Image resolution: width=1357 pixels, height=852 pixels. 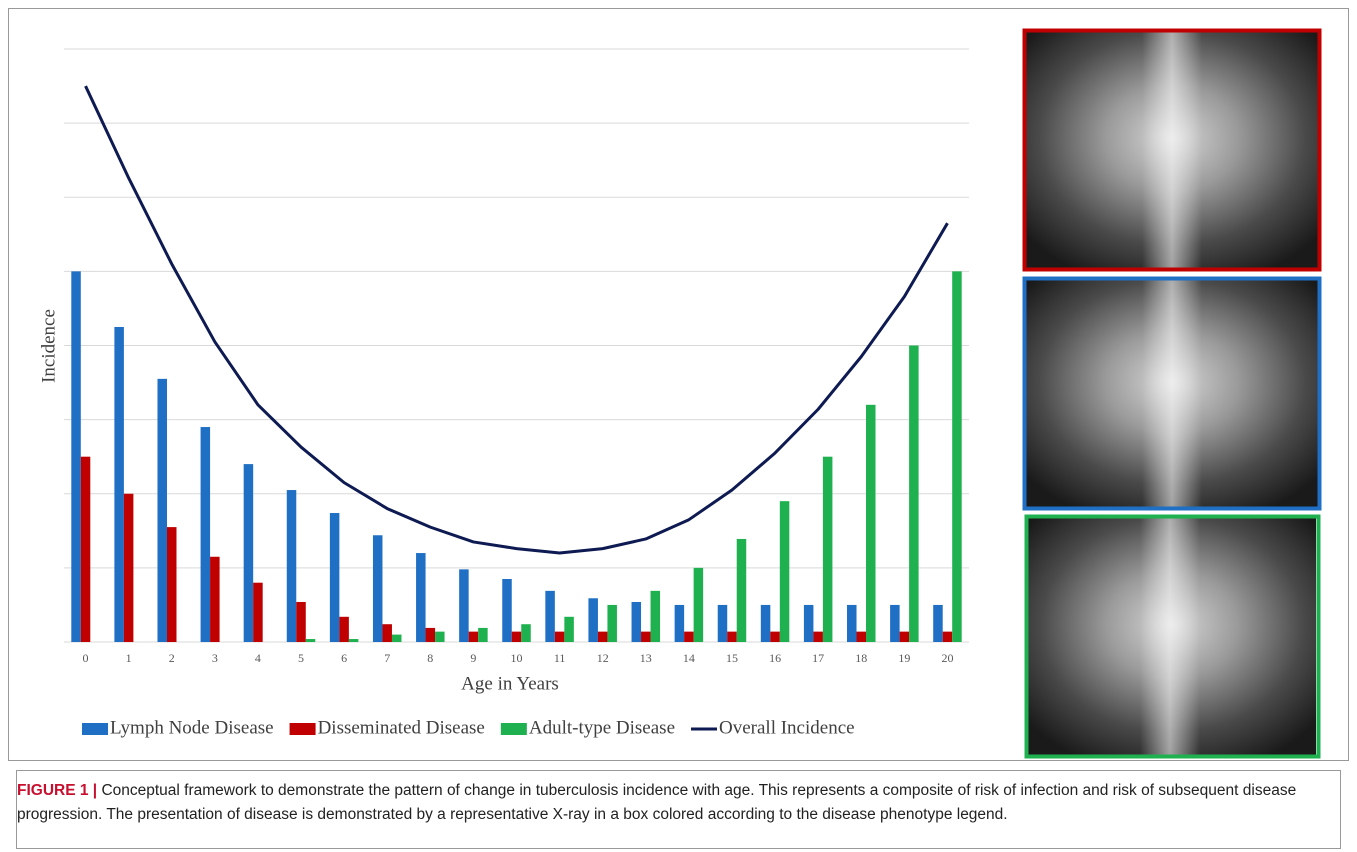 What do you see at coordinates (430, 658) in the screenshot?
I see `x-tick-label: 8` at bounding box center [430, 658].